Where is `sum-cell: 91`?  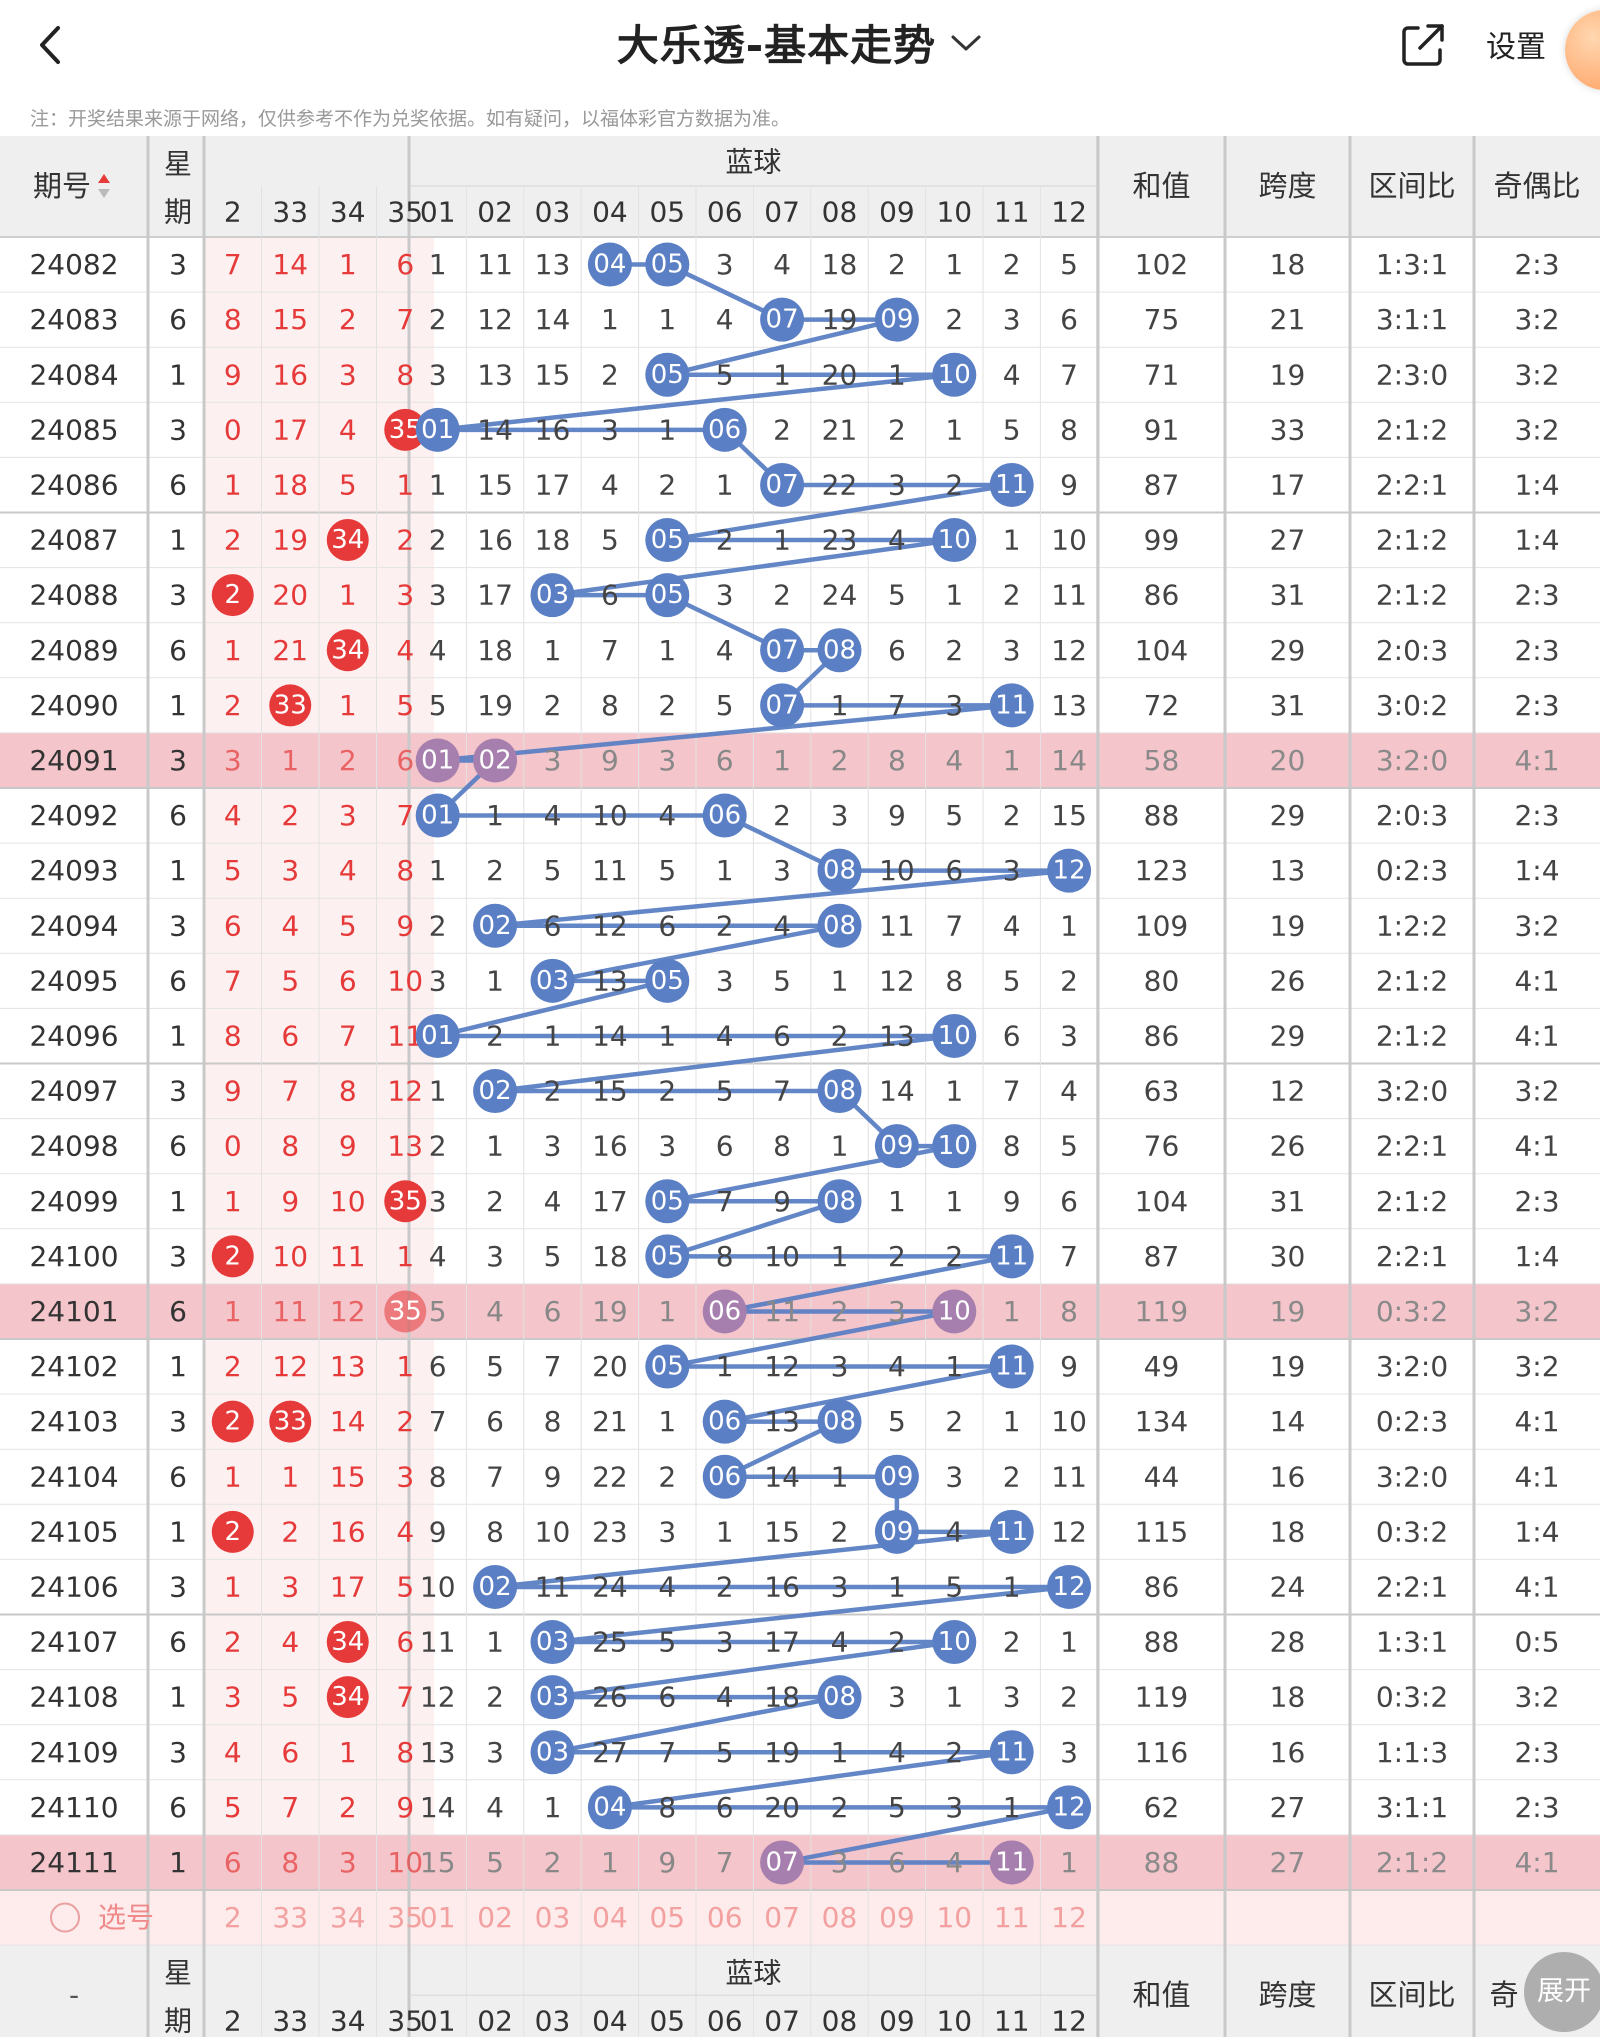
sum-cell: 91 is located at coordinates (1162, 429).